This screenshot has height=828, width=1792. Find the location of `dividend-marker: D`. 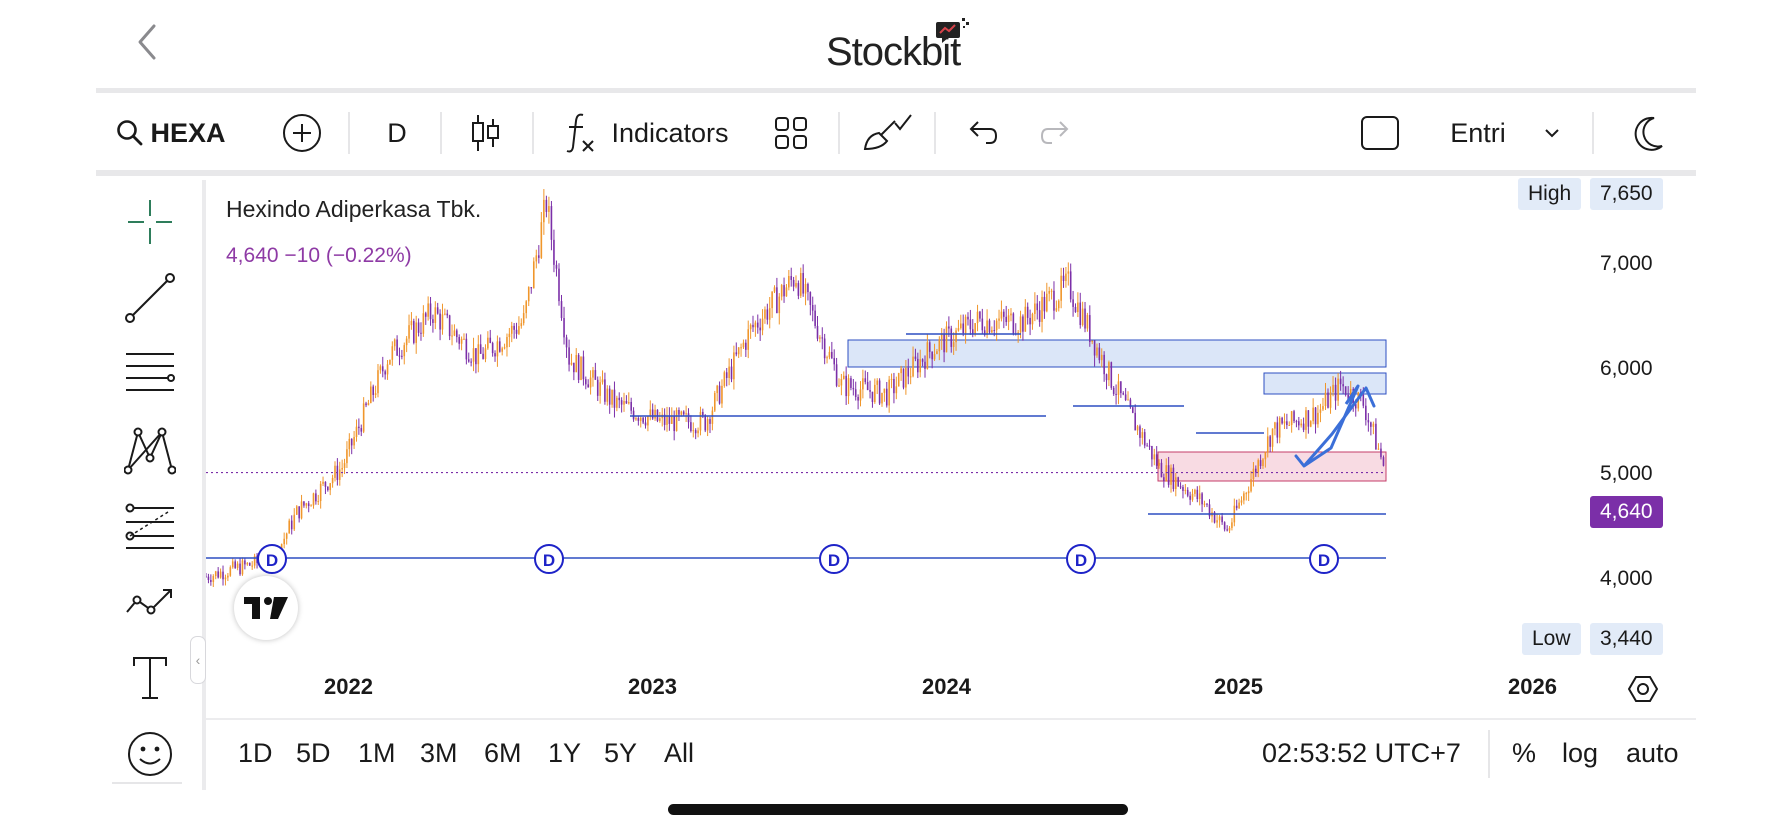

dividend-marker: D is located at coordinates (1324, 559).